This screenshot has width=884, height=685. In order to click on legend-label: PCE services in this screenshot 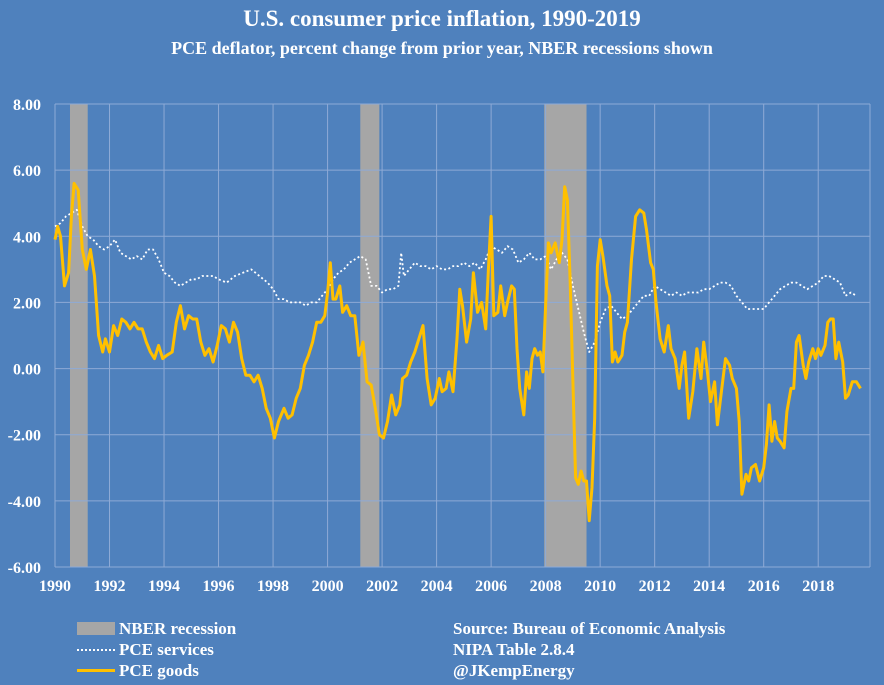, I will do `click(166, 649)`.